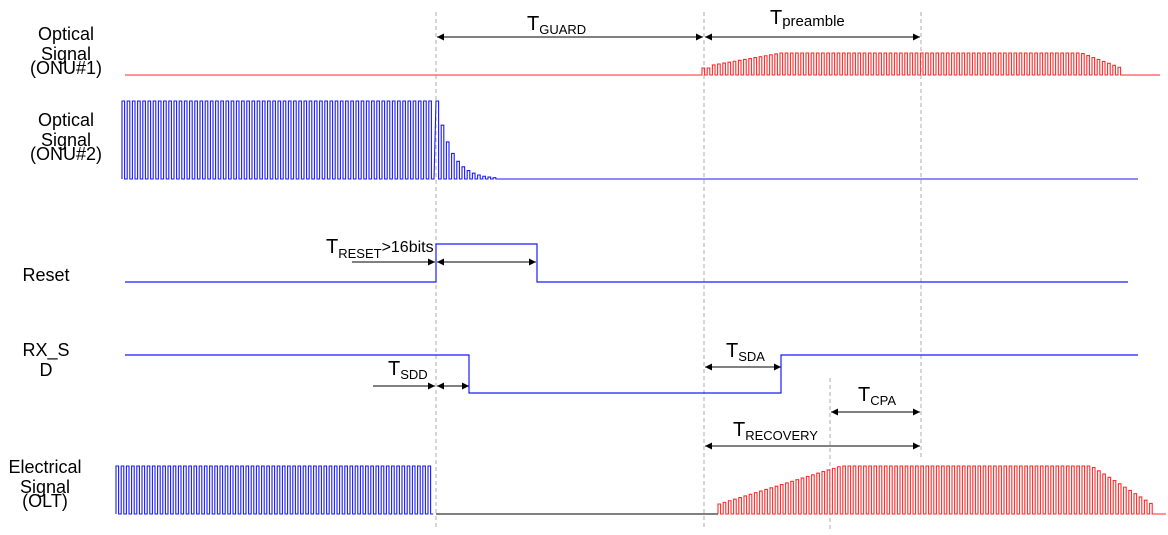 The height and width of the screenshot is (535, 1168). What do you see at coordinates (775, 431) in the screenshot?
I see `t-recovery-label: TRECOVERY` at bounding box center [775, 431].